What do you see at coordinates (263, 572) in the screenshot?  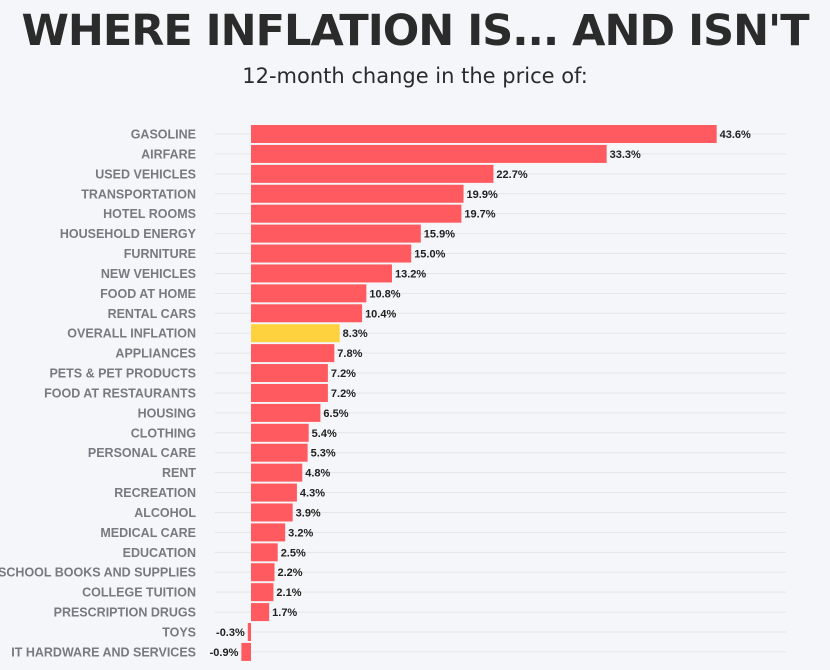 I see `bar-school-books-and-supplies` at bounding box center [263, 572].